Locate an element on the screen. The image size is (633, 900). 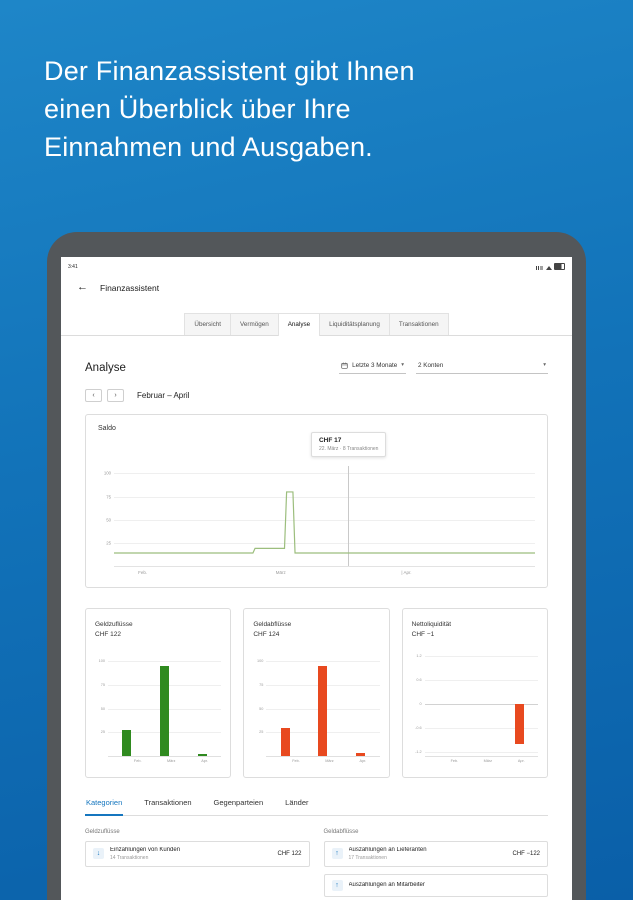
hero-line-2: einen Überblick über Ihre is located at coordinates (197, 109).